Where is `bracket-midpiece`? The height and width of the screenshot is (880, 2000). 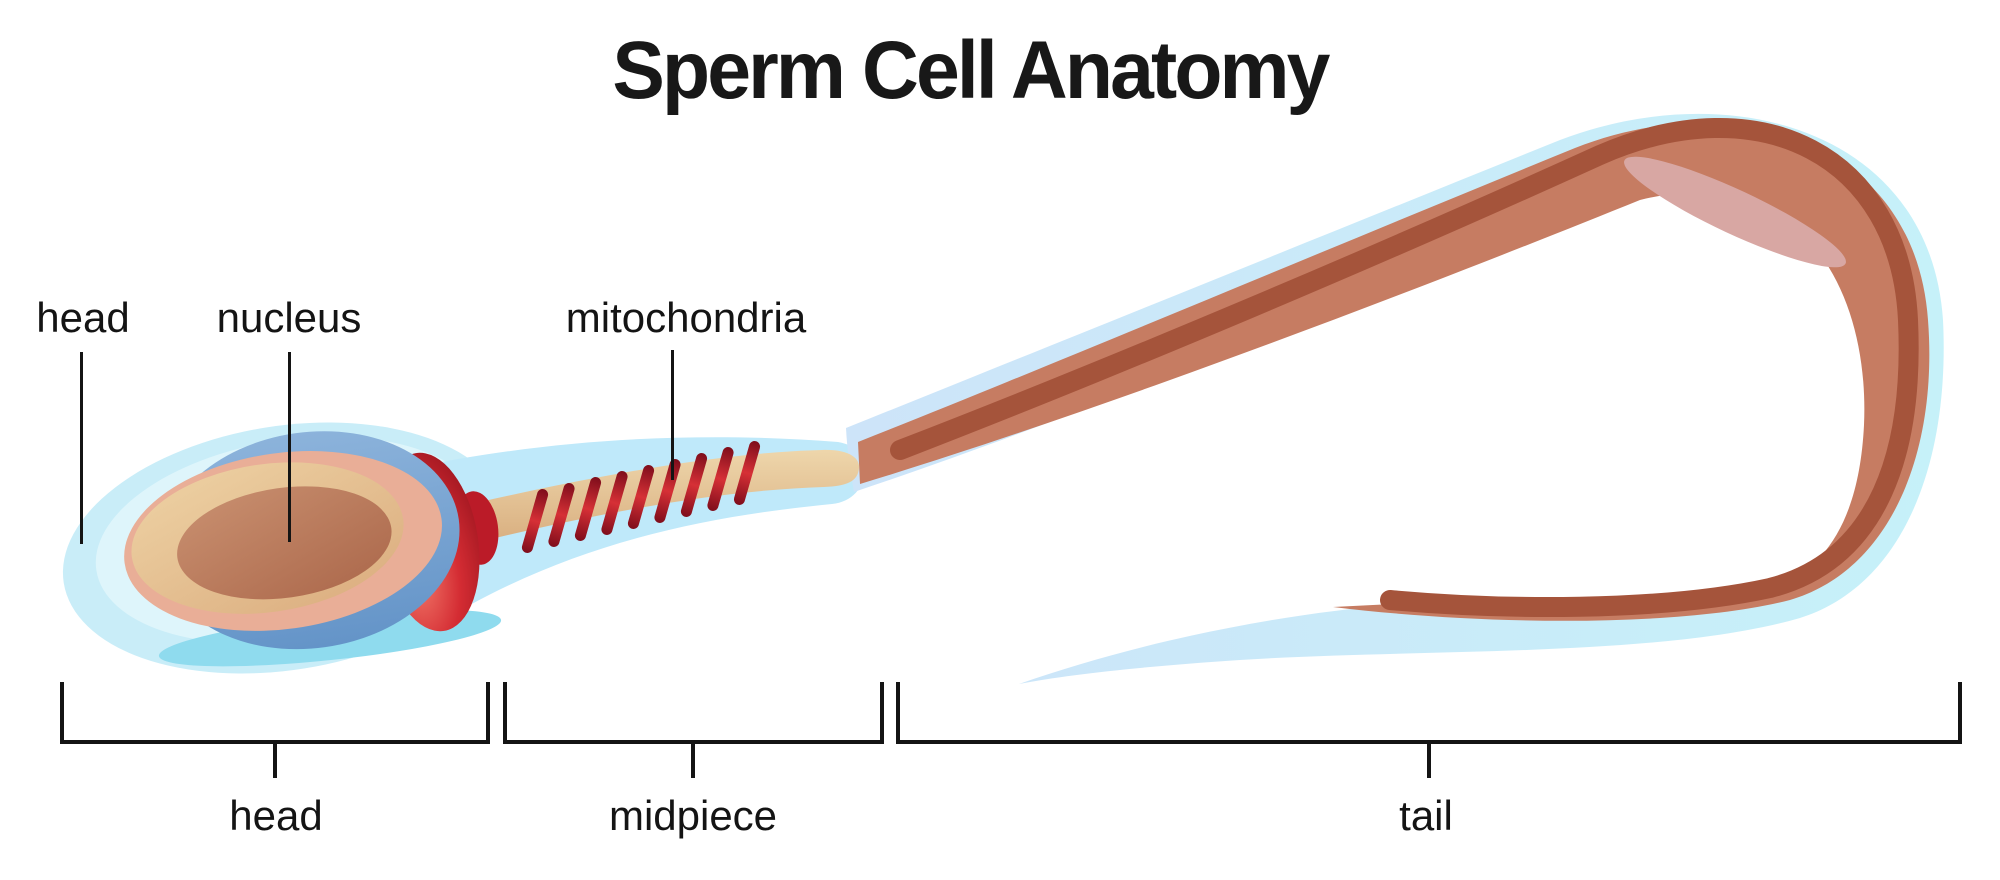 bracket-midpiece is located at coordinates (693, 713).